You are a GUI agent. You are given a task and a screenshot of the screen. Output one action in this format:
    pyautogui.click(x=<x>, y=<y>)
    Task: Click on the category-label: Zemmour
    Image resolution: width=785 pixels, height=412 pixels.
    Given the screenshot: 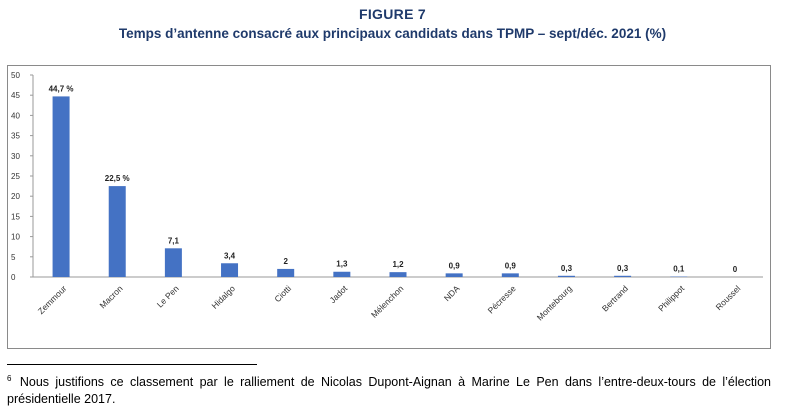 What is the action you would take?
    pyautogui.click(x=52, y=299)
    